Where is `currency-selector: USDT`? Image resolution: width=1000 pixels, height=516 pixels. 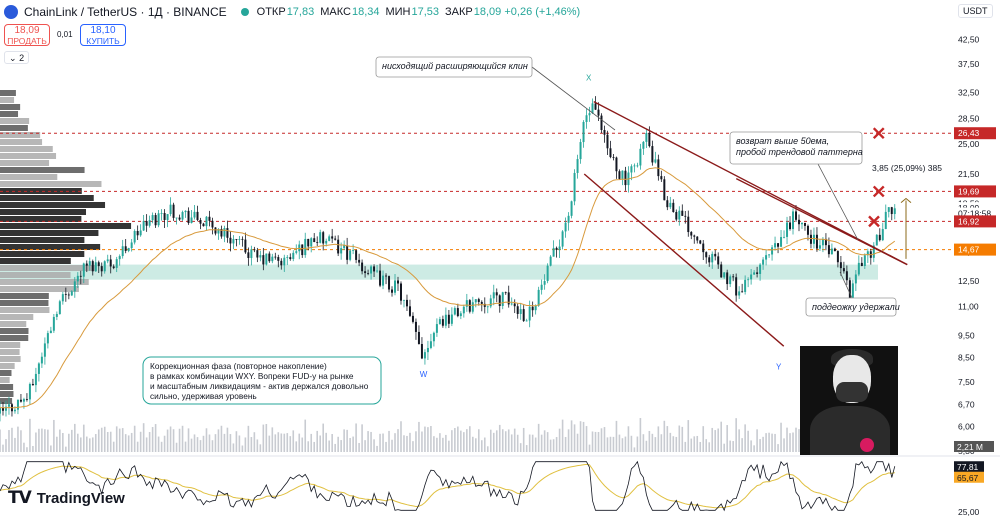 currency-selector: USDT is located at coordinates (975, 11).